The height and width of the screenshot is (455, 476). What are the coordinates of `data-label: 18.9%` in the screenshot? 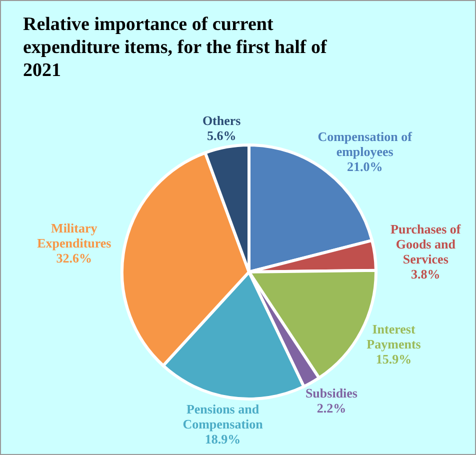 It's located at (222, 438).